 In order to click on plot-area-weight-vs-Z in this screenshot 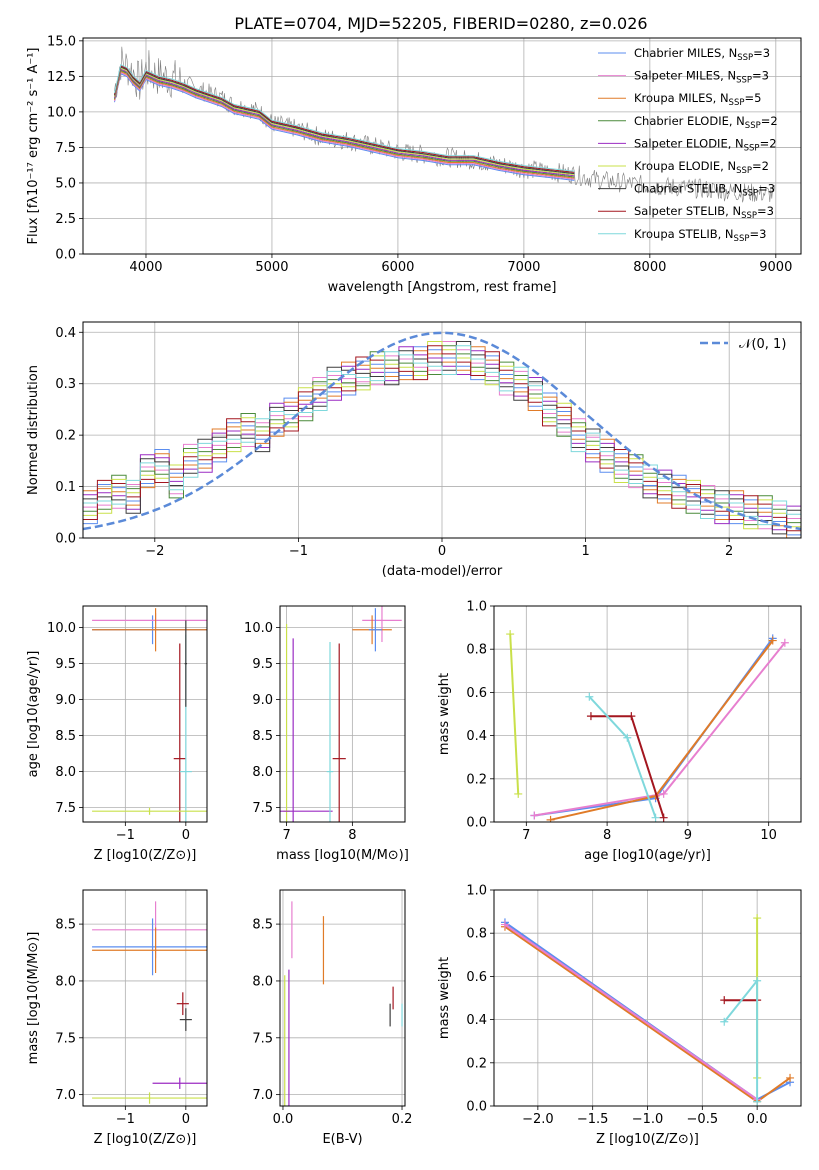, I will do `click(647, 1010)`.